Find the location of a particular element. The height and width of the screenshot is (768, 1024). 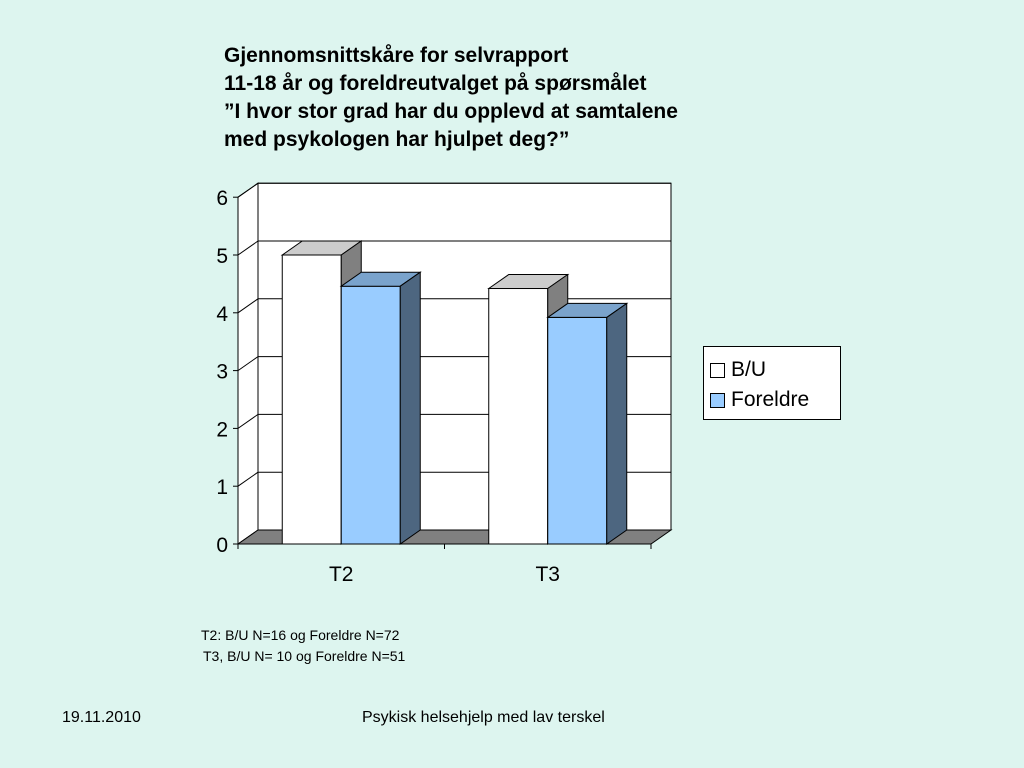

footer-date: 19.11.2010 is located at coordinates (101, 717).